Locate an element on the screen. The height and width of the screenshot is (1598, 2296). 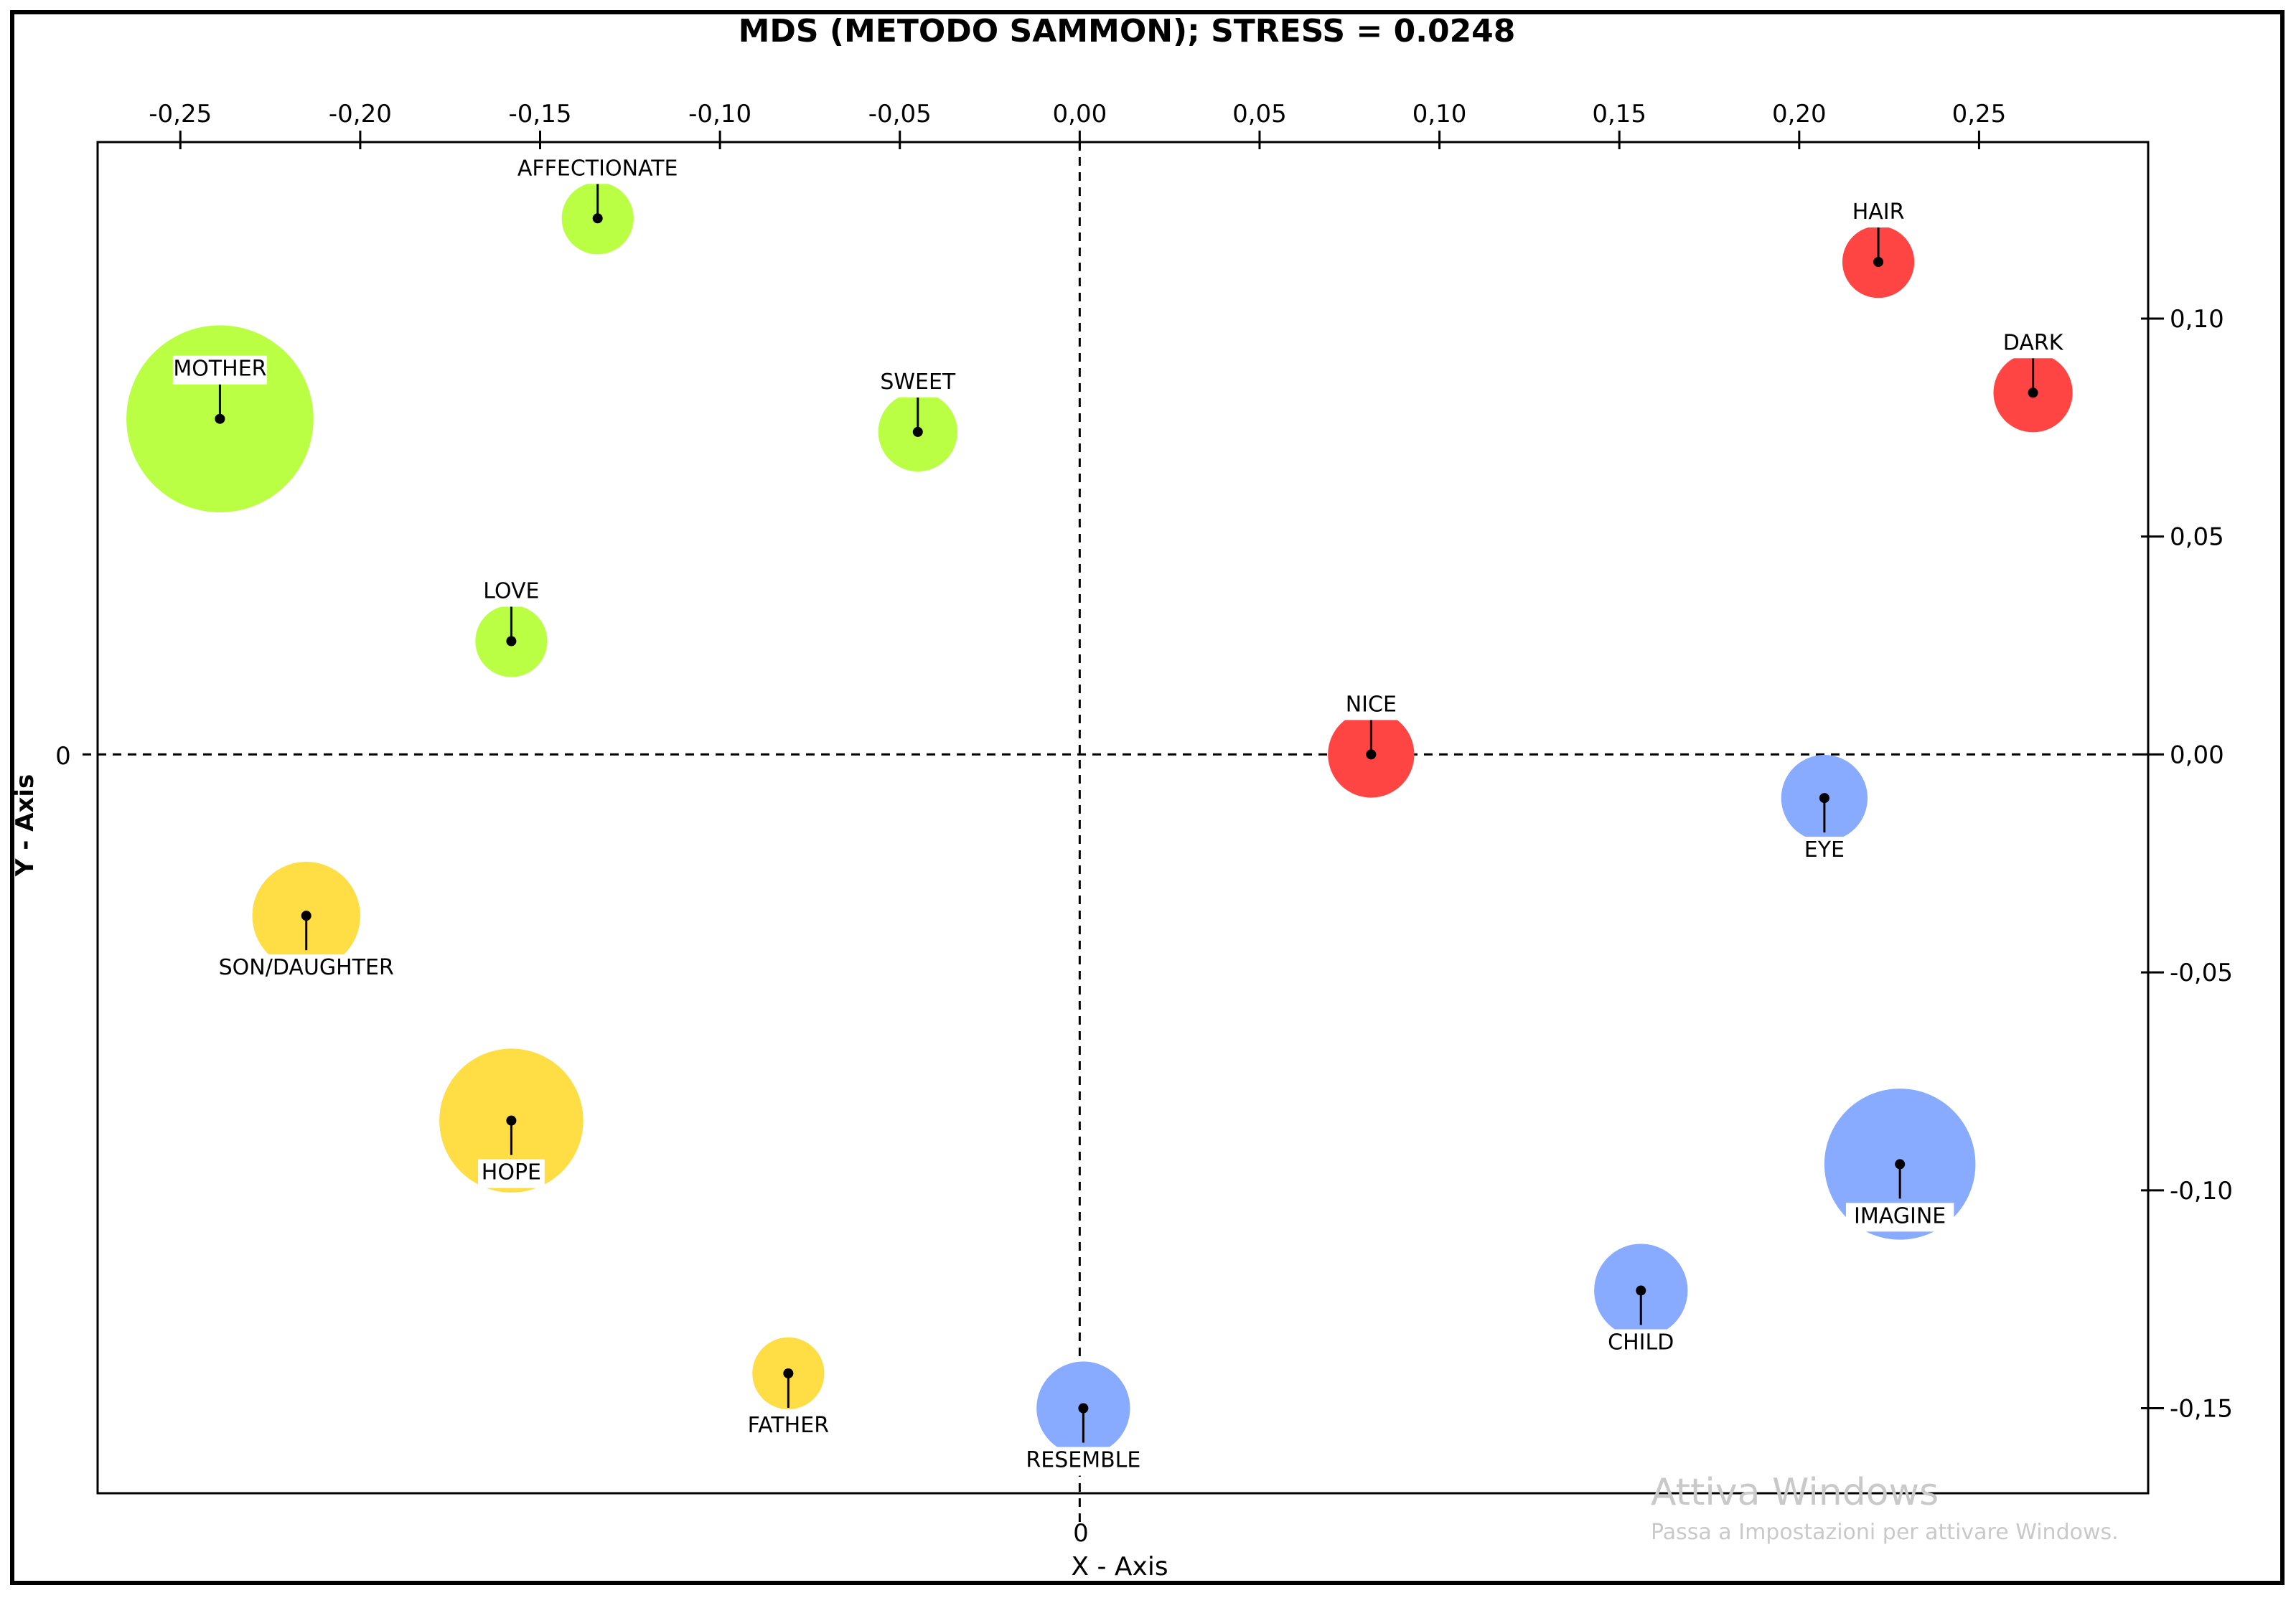
y-origin-label: 0 is located at coordinates (63, 756).